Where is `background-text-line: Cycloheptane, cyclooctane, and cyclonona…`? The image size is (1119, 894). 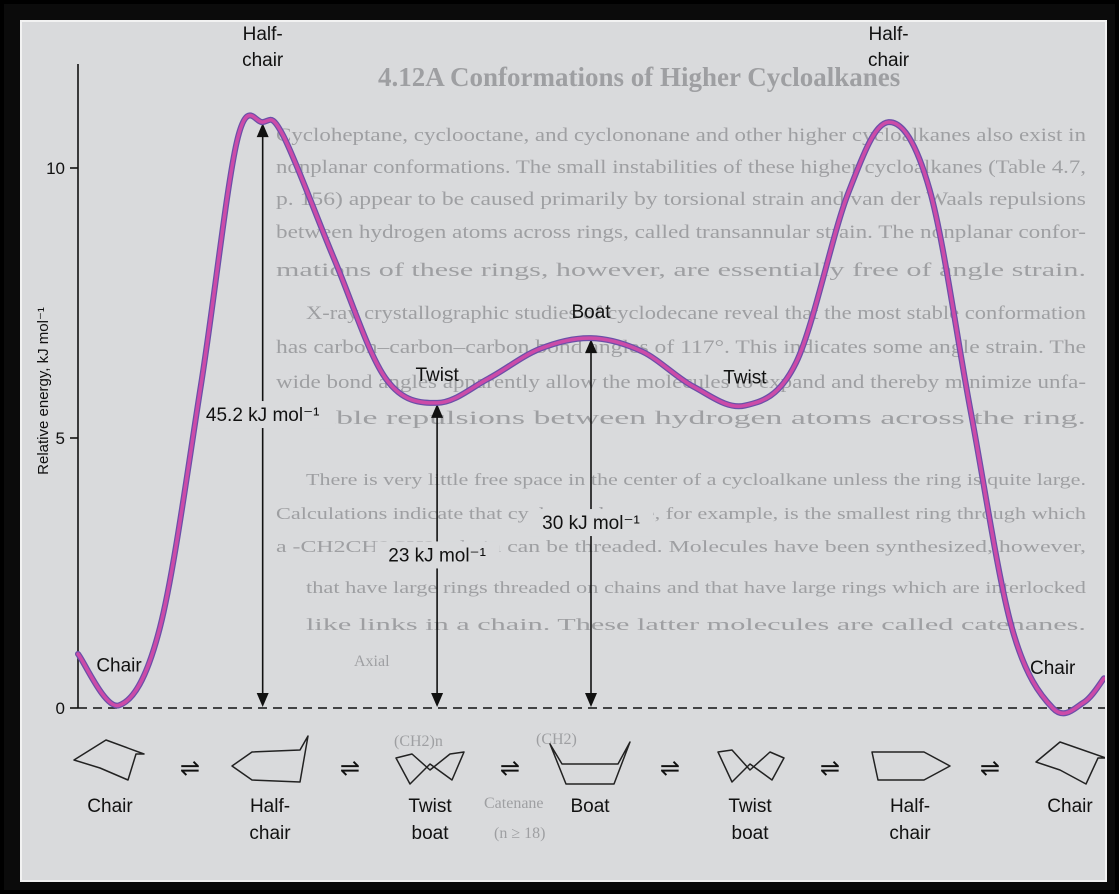 background-text-line: Cycloheptane, cyclooctane, and cyclonona… is located at coordinates (681, 135).